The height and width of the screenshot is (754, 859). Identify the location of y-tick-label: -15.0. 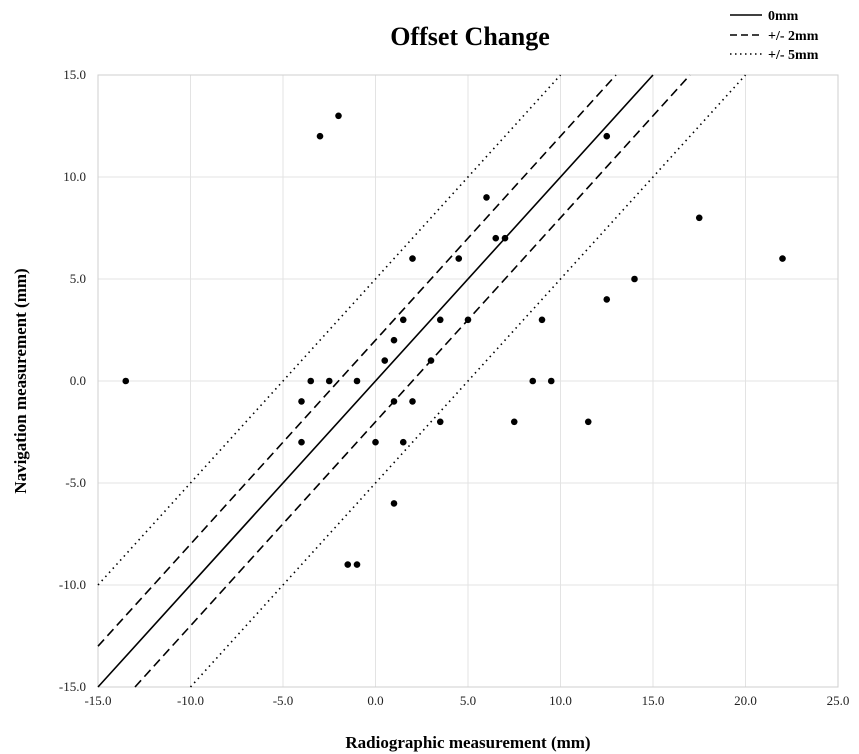
(72, 686).